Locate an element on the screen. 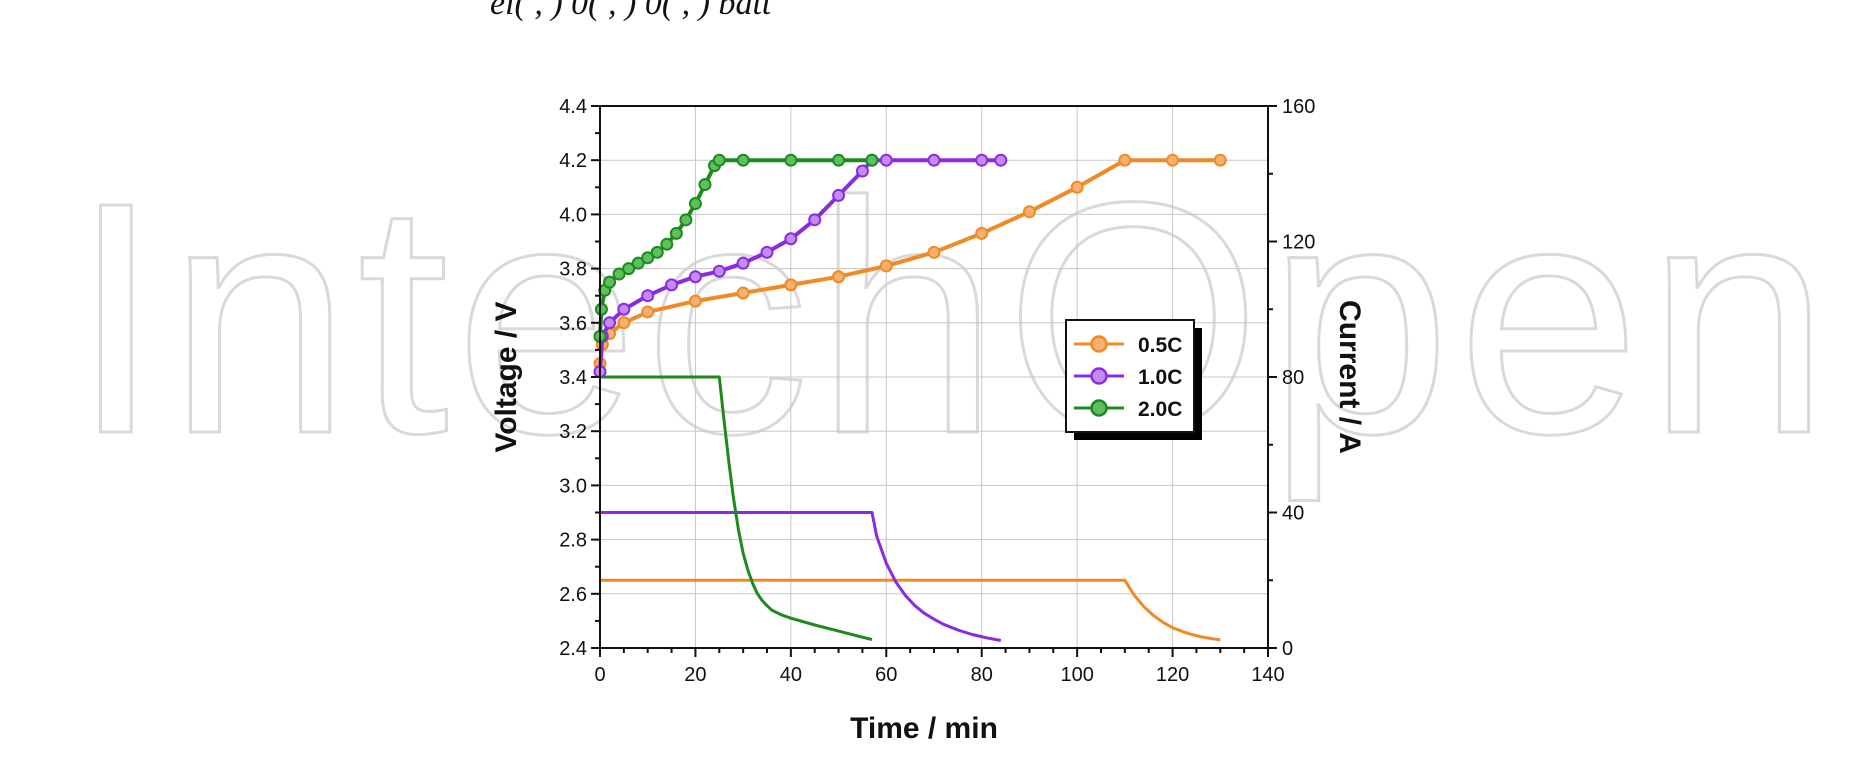 Image resolution: width=1872 pixels, height=772 pixels. y-right-tick-label: 0 is located at coordinates (1287, 649).